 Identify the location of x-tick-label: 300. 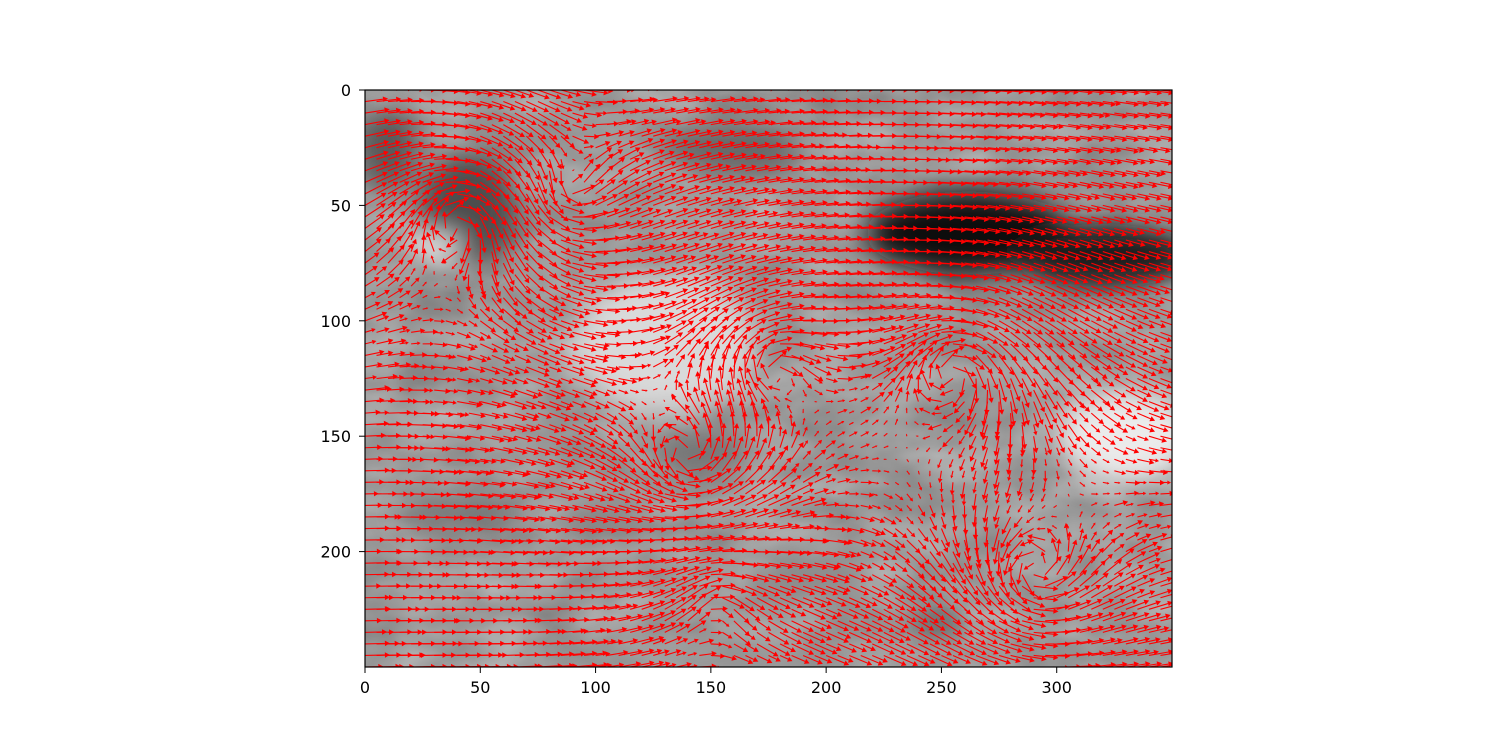
(1056, 687).